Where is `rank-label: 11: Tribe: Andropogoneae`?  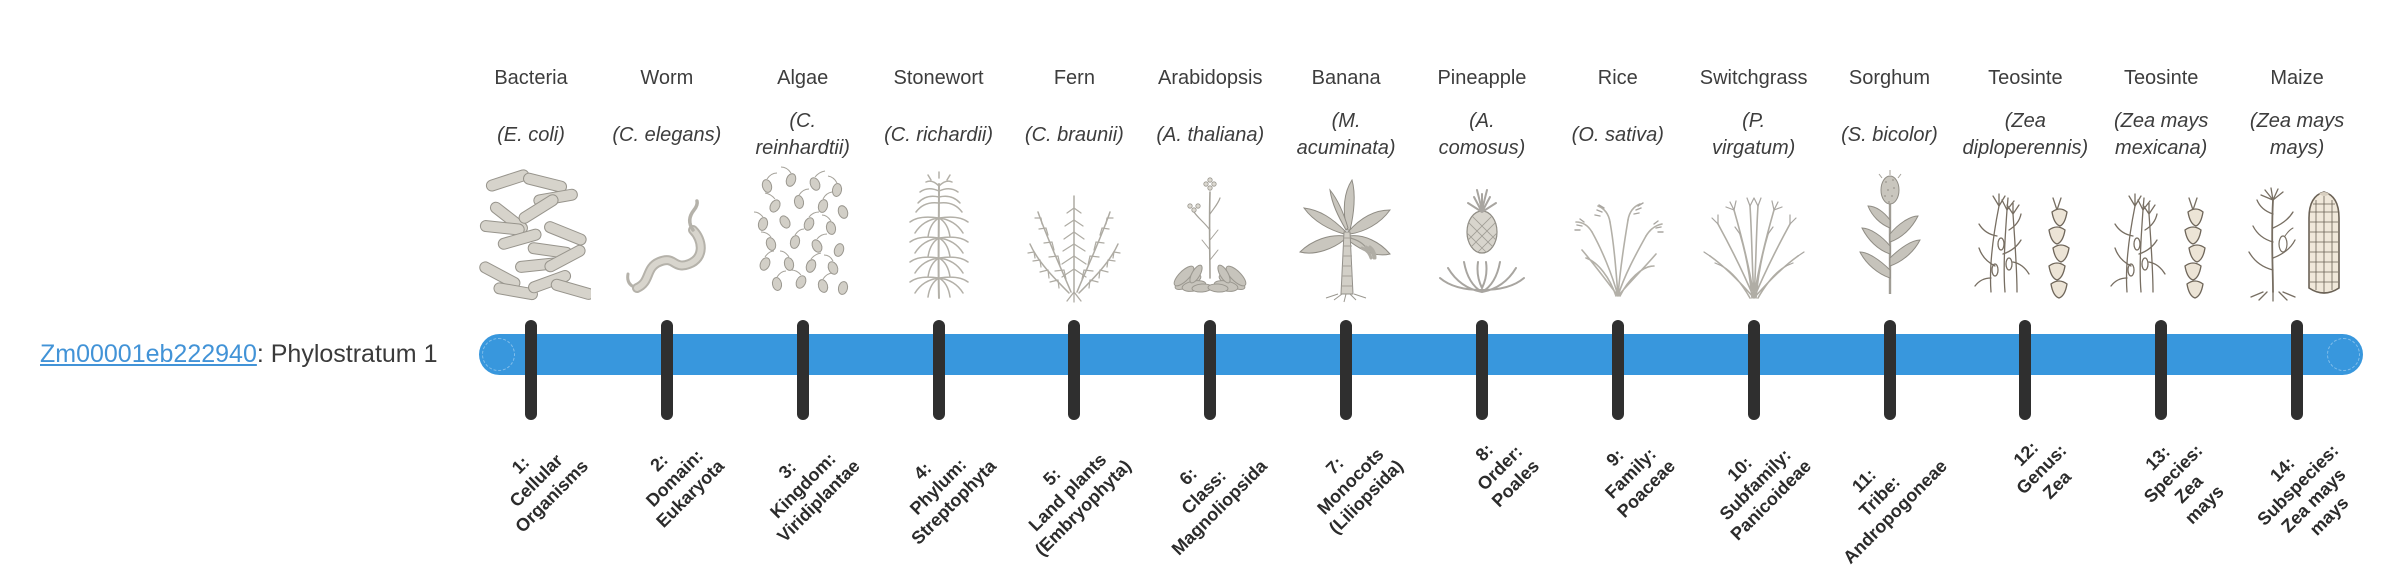 rank-label: 11: Tribe: Andropogoneae is located at coordinates (1894, 511).